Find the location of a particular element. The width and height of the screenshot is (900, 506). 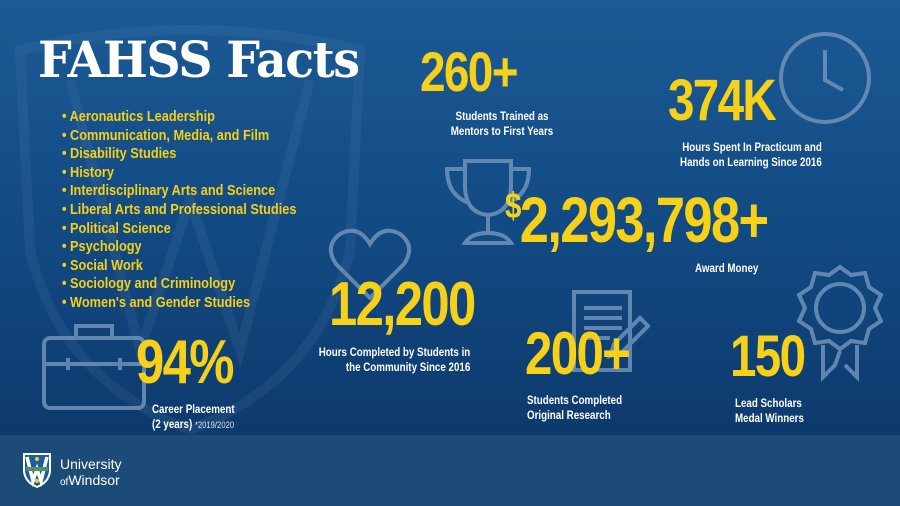

caption-line: (2 years) *2019/2020 is located at coordinates (193, 425).